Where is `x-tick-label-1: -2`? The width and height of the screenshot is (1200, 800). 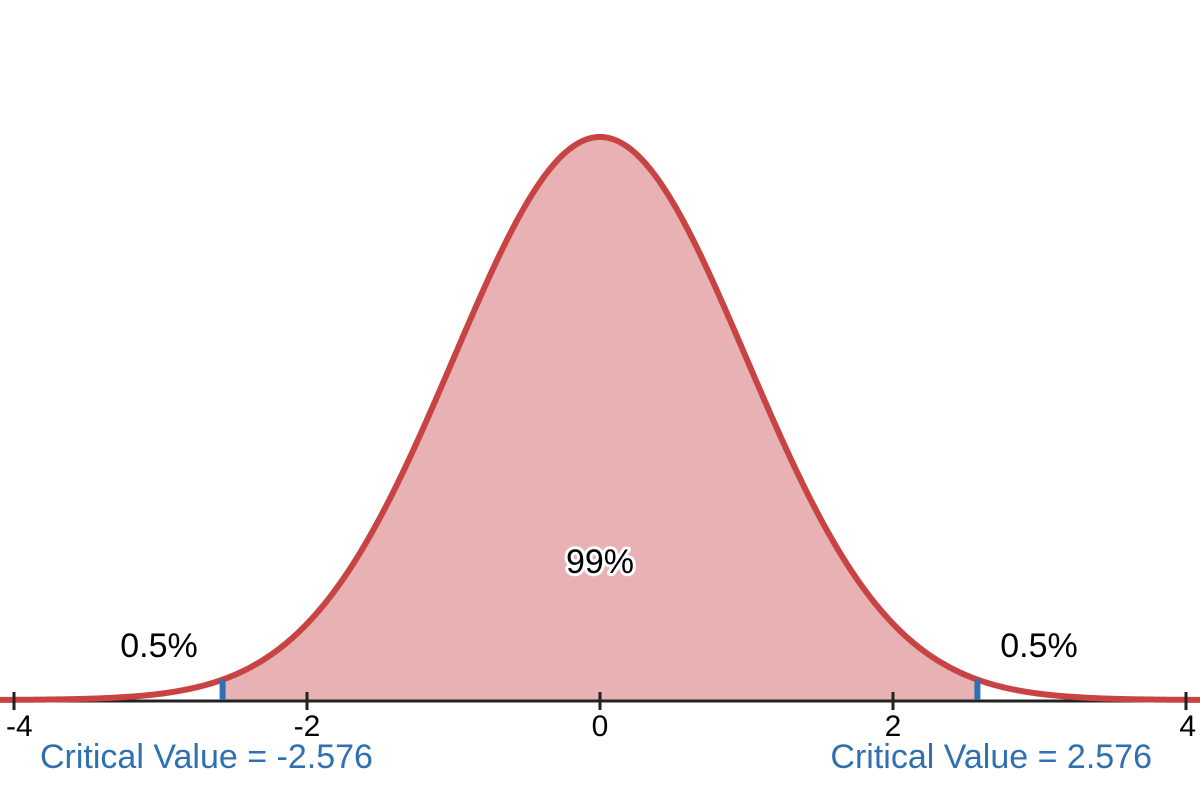 x-tick-label-1: -2 is located at coordinates (307, 726).